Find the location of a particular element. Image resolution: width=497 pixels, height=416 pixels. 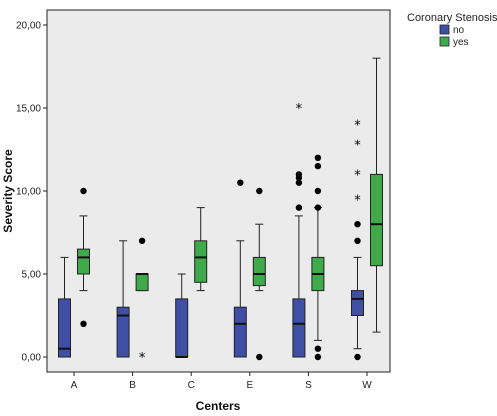

box-no-B is located at coordinates (123, 299).